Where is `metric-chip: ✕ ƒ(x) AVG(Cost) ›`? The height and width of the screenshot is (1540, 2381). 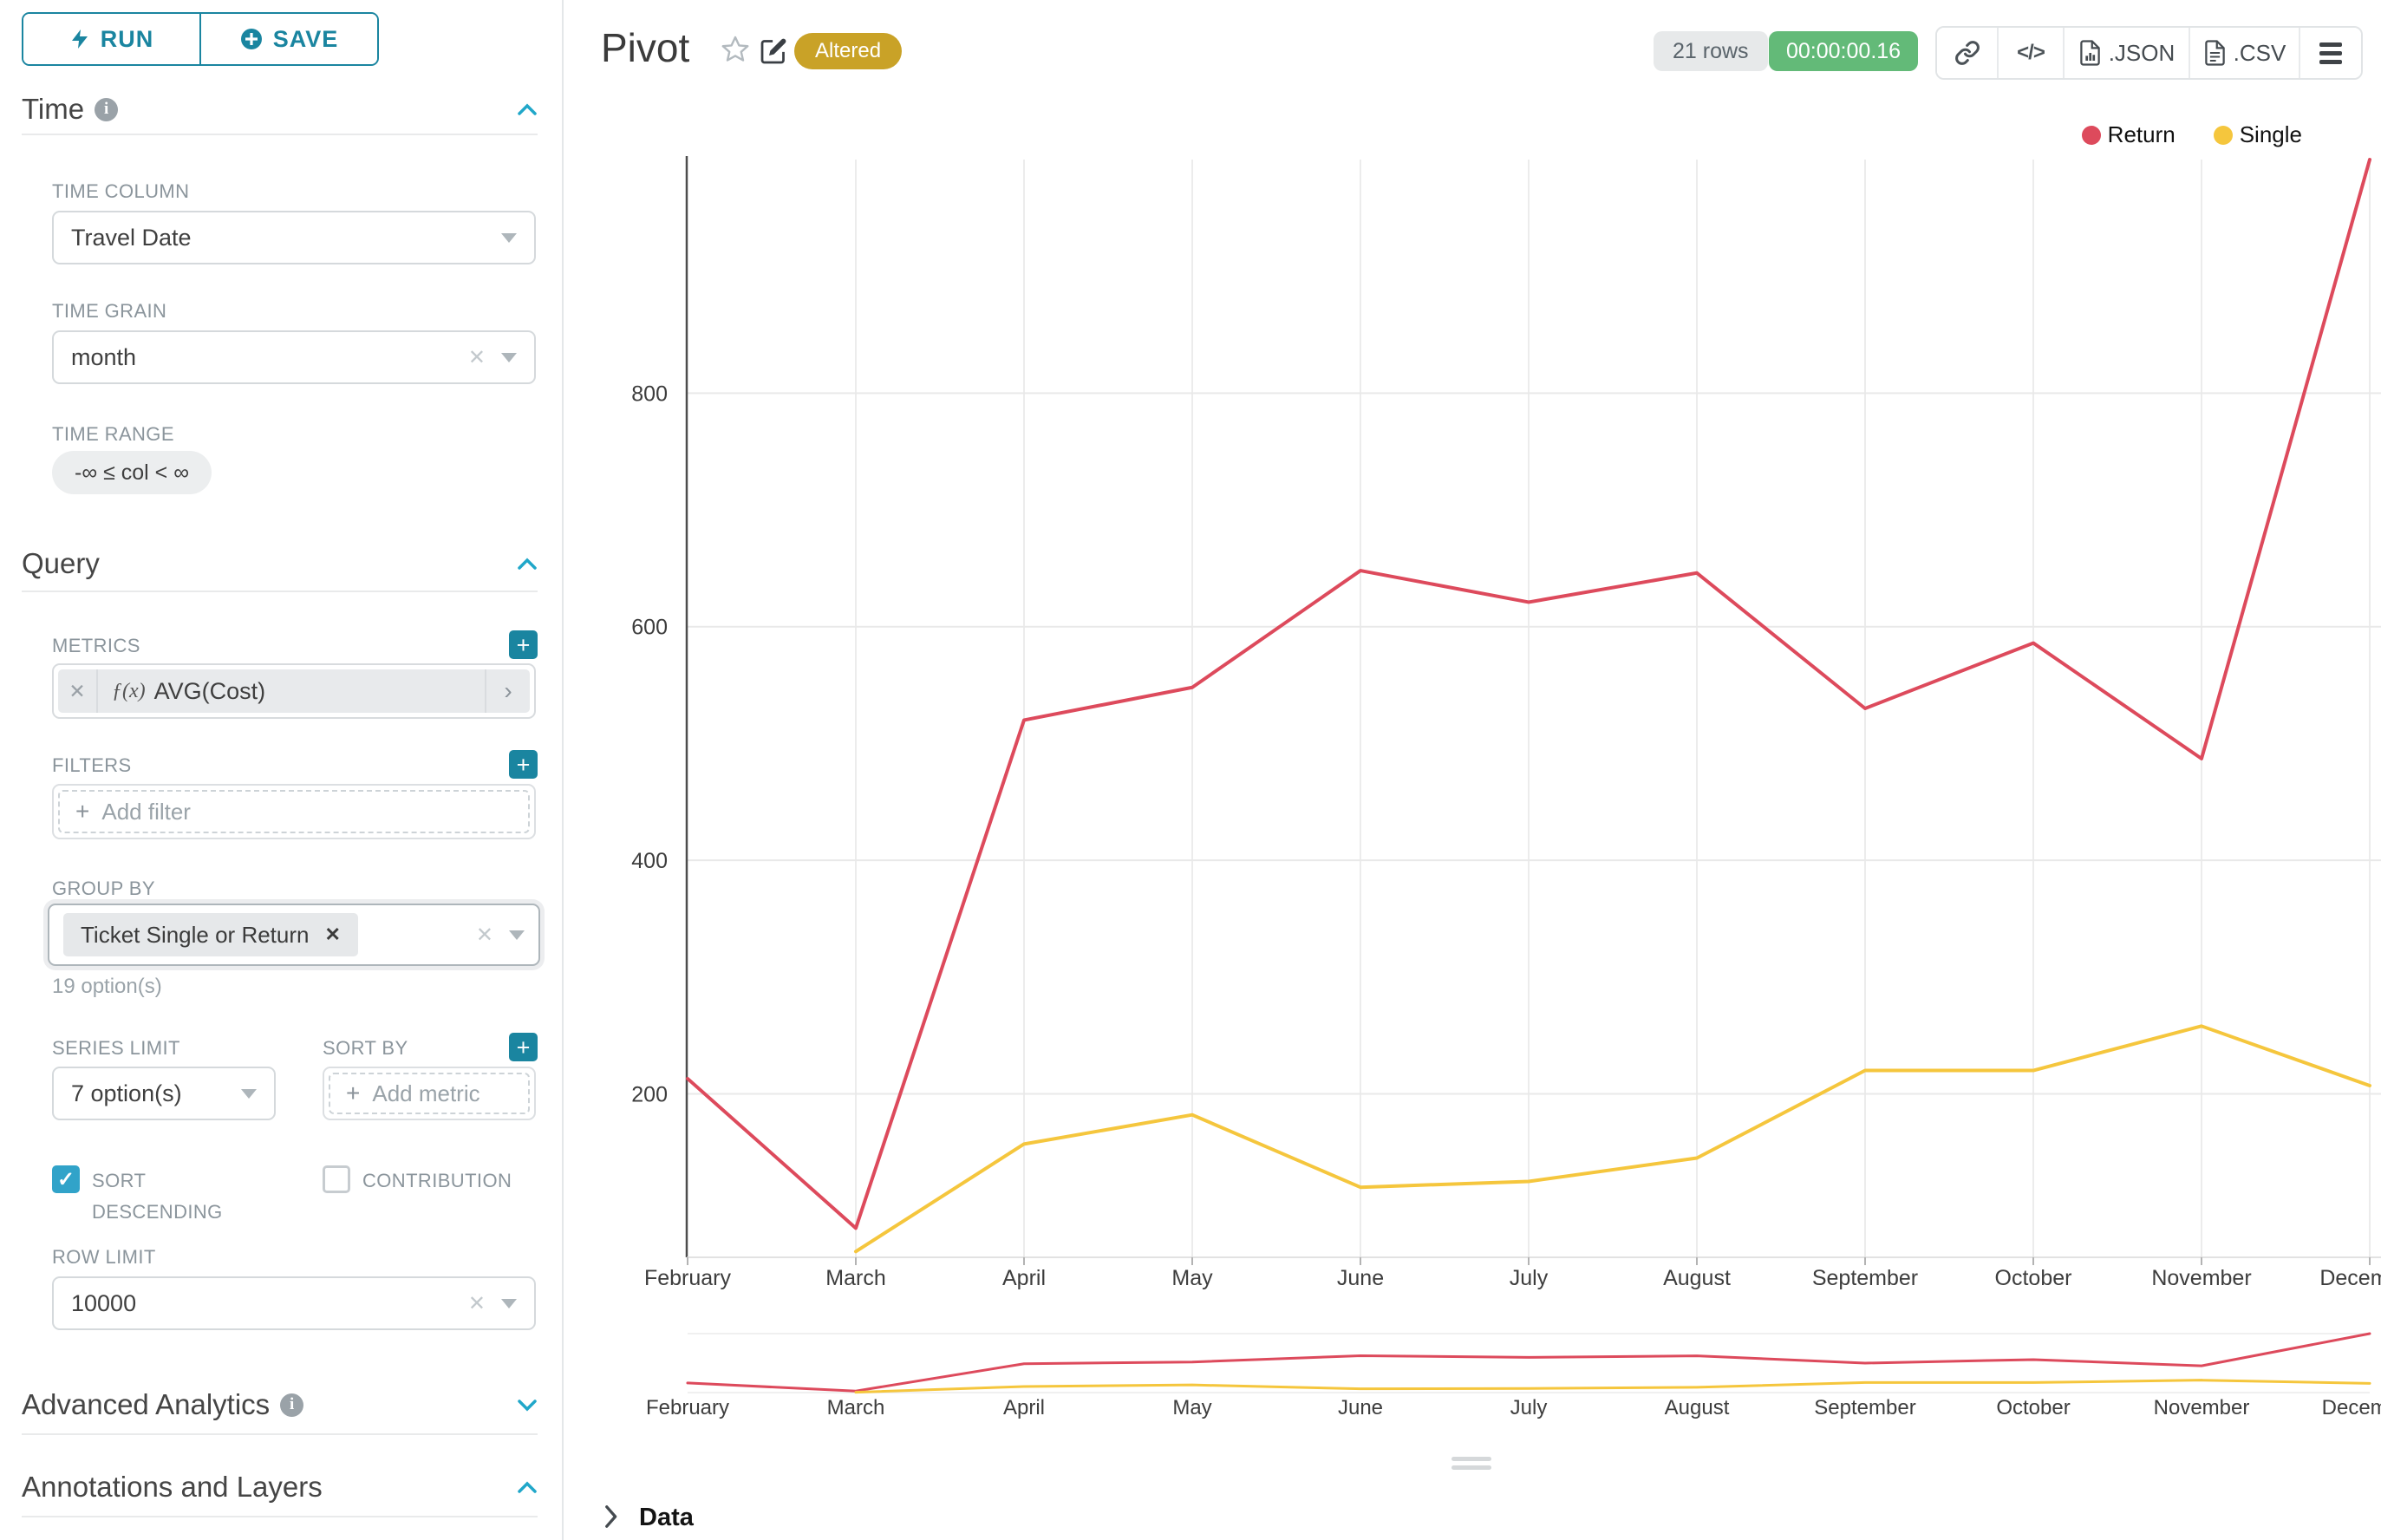
metric-chip: ✕ ƒ(x) AVG(Cost) › is located at coordinates (294, 691).